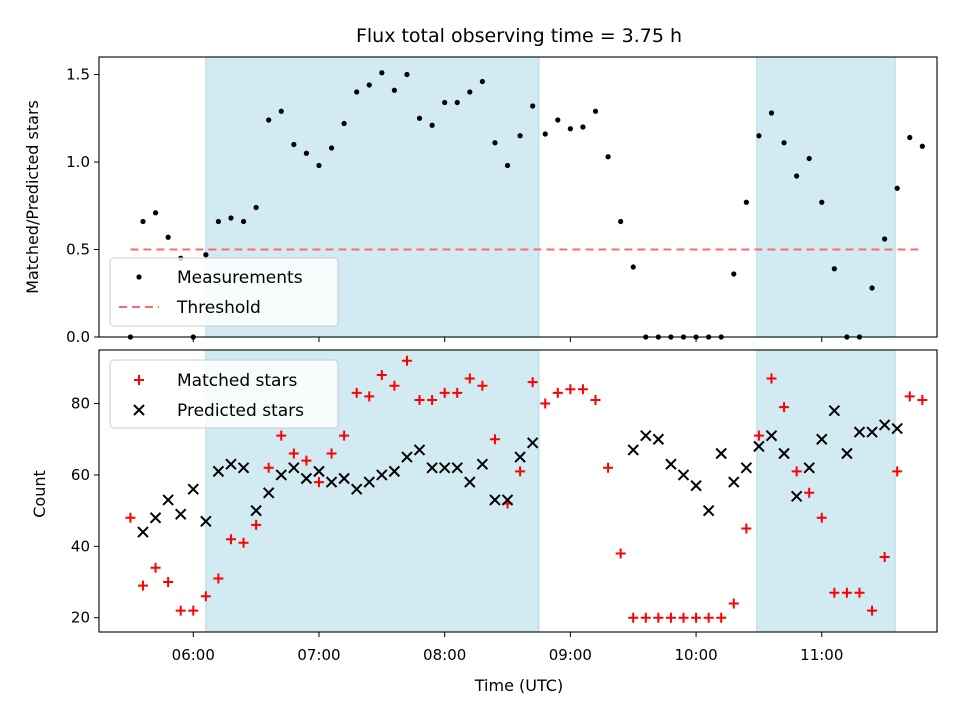  What do you see at coordinates (826, 491) in the screenshot?
I see `shaded-interval` at bounding box center [826, 491].